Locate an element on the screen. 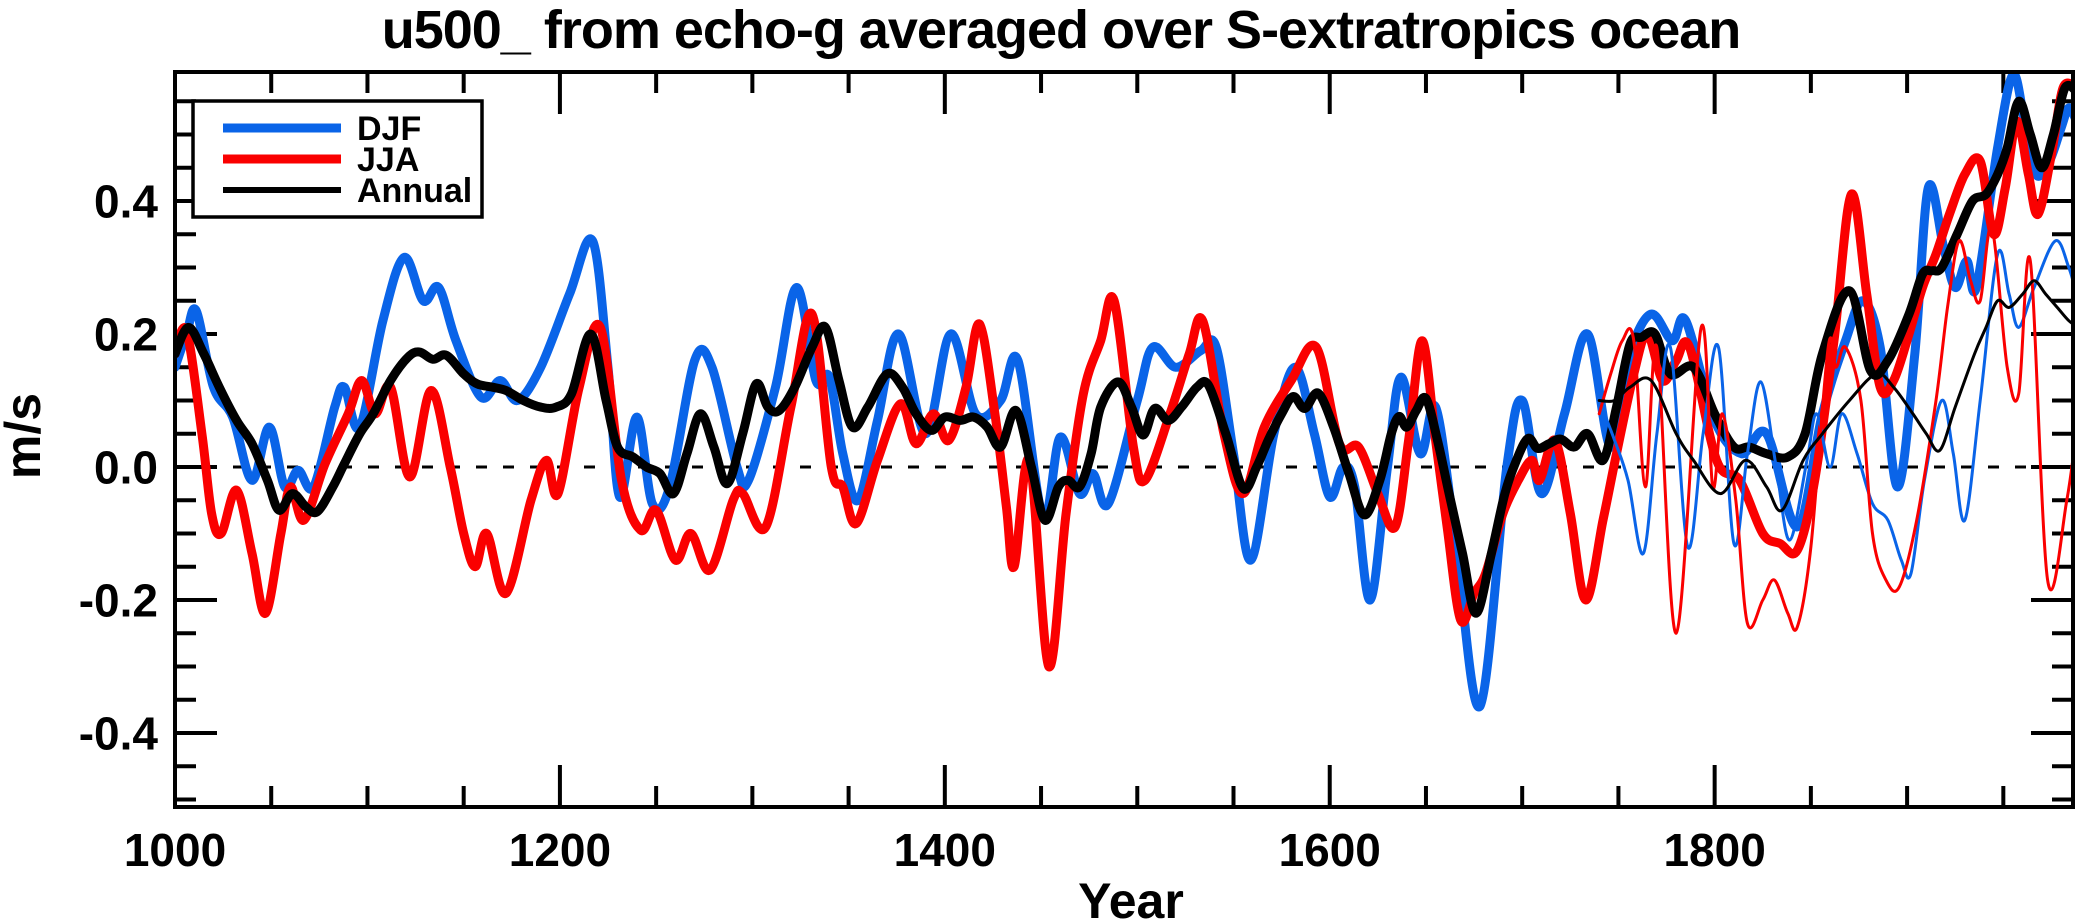  y-tick-label: -0.2 is located at coordinates (118, 601).